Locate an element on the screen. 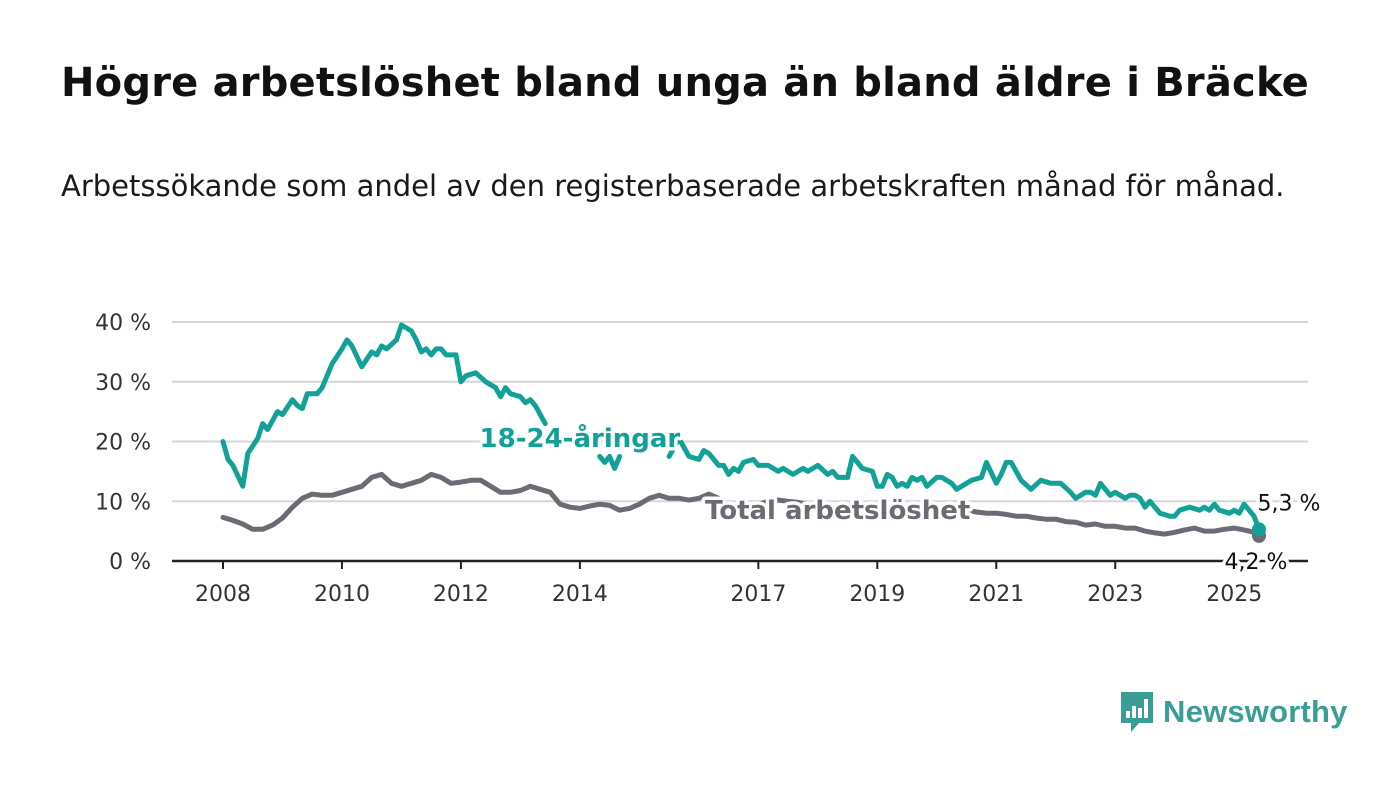 The height and width of the screenshot is (794, 1400). x-axis: 2008 2010 2012 2014 2017 2019 2021 2023 2025 is located at coordinates (728, 584).